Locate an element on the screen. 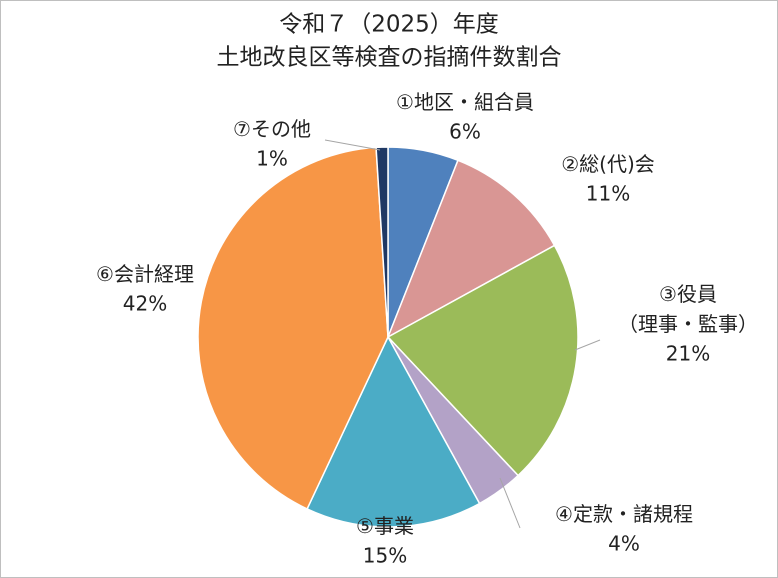  value-label: 1% is located at coordinates (272, 159).